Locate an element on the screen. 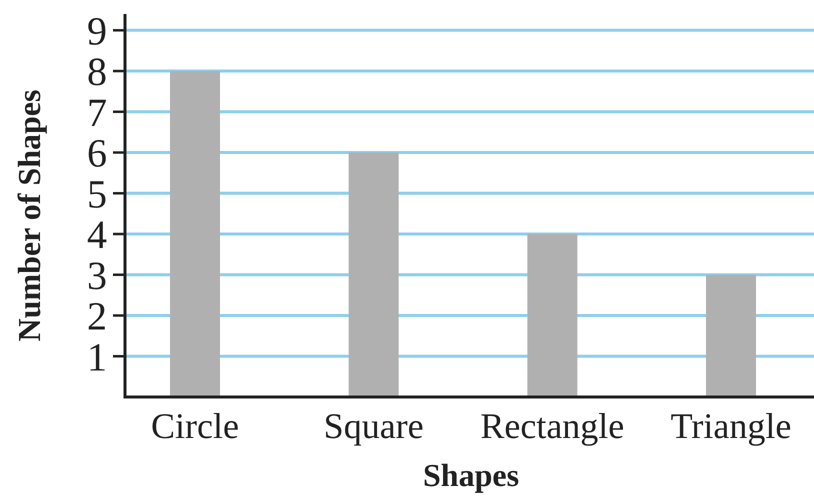 The height and width of the screenshot is (496, 814). x-axis-title: Shapes is located at coordinates (471, 475).